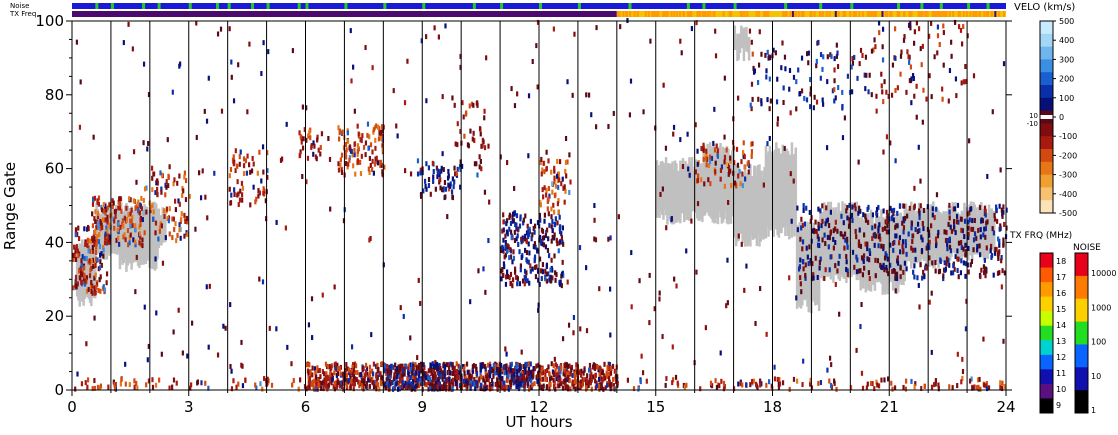  What do you see at coordinates (217, 6) in the screenshot?
I see `noise-spike` at bounding box center [217, 6].